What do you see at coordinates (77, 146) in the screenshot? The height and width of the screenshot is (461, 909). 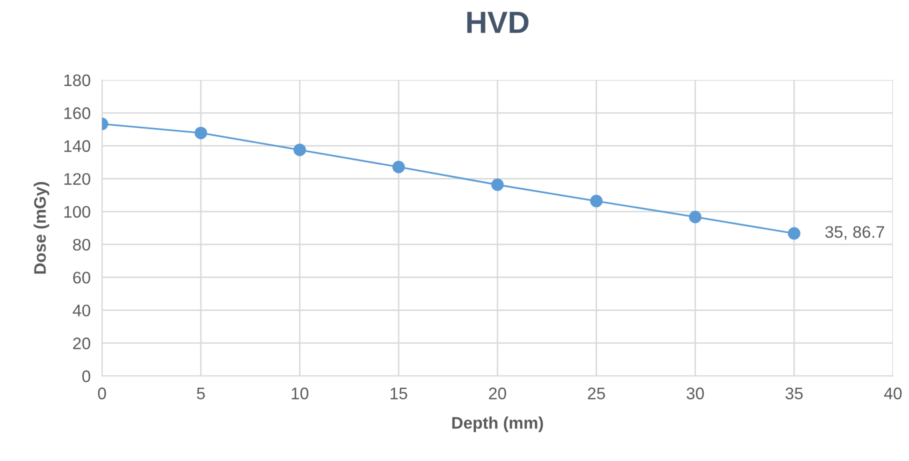 I see `y-tick-label: 140` at bounding box center [77, 146].